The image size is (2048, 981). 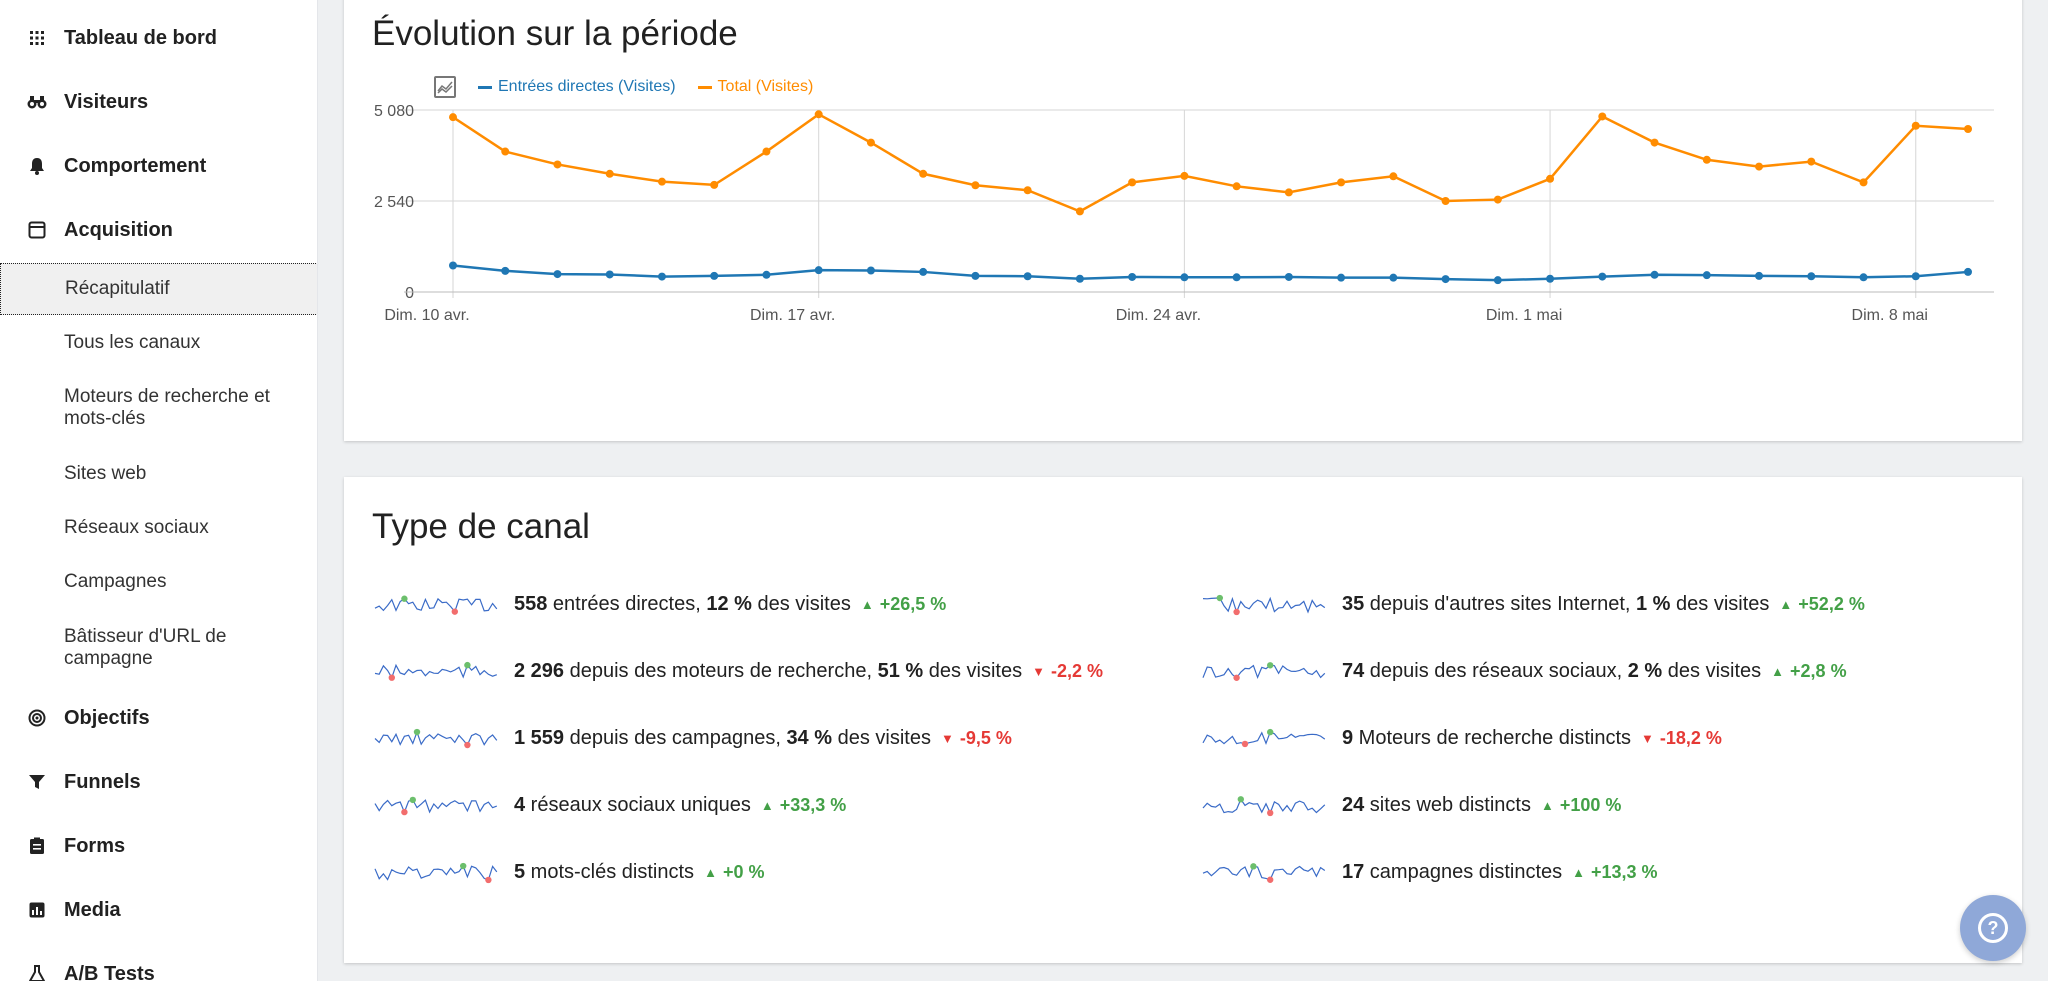 I want to click on sidebar-item-goals: Objectifs, so click(x=158, y=718).